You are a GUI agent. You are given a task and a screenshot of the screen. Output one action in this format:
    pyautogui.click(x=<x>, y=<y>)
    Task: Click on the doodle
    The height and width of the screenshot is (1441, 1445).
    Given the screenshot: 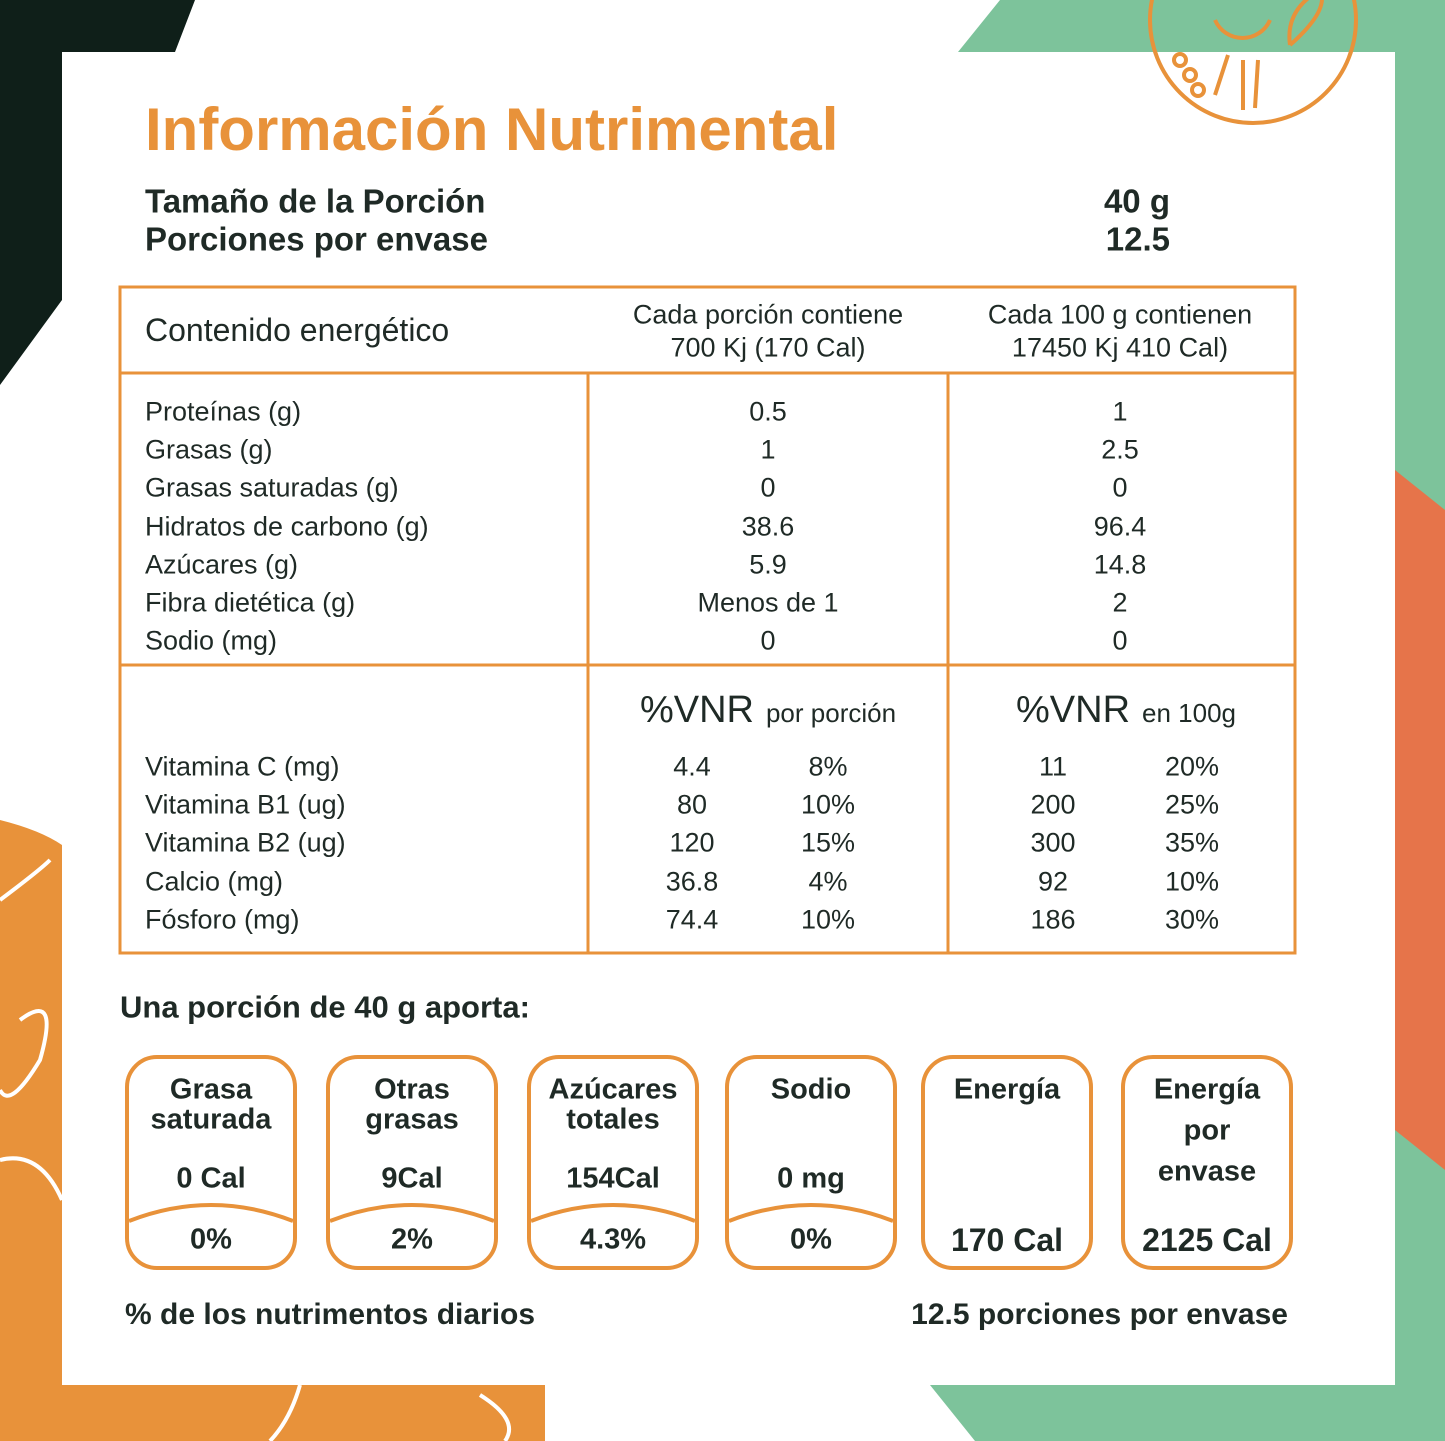 What is the action you would take?
    pyautogui.click(x=255, y=1149)
    